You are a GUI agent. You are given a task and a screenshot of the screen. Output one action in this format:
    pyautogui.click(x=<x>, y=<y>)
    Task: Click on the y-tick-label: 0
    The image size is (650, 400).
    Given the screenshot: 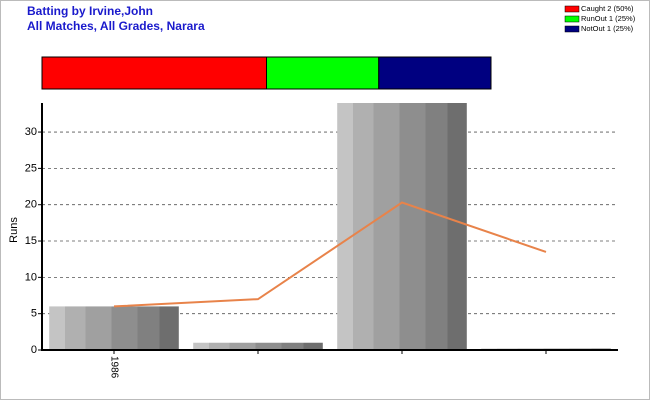 What is the action you would take?
    pyautogui.click(x=34, y=350)
    